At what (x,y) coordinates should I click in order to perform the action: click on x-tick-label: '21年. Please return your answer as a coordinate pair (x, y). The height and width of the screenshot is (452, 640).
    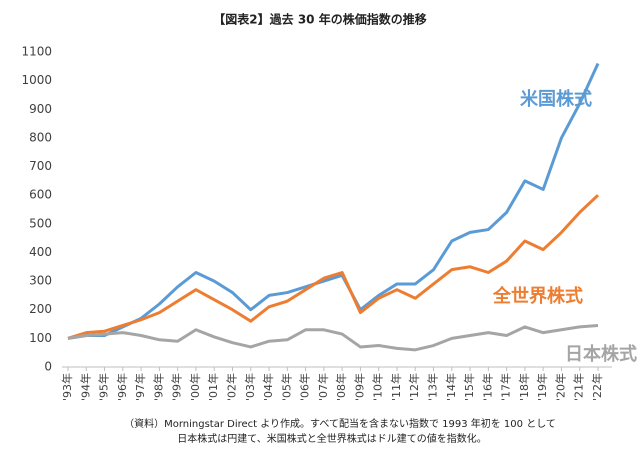
    Looking at the image, I should click on (579, 387).